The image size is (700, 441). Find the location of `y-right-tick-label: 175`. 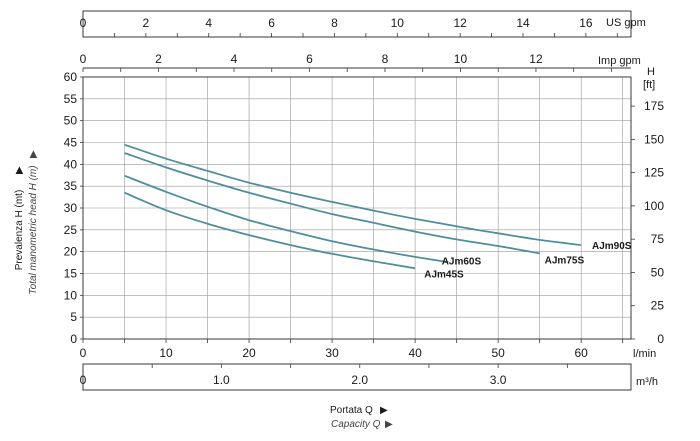

y-right-tick-label: 175 is located at coordinates (654, 106).